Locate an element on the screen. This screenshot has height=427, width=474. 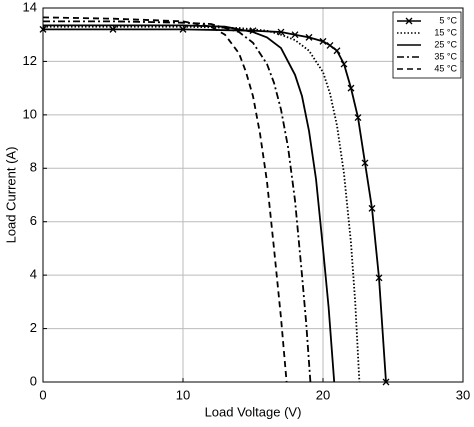
legend-label: 45 °C is located at coordinates (445, 68).